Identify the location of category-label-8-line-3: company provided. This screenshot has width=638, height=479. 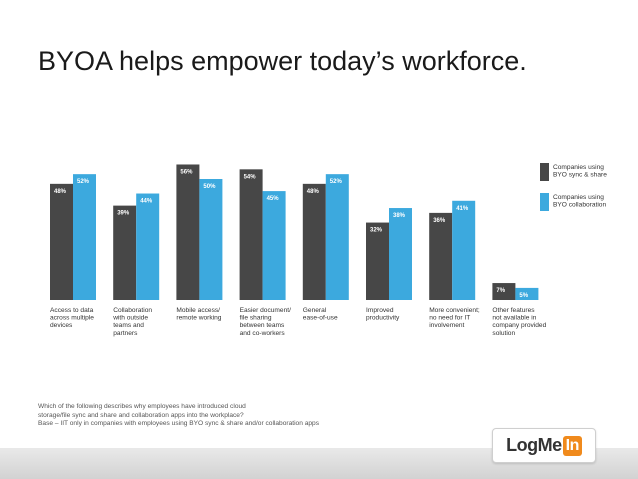
(519, 325).